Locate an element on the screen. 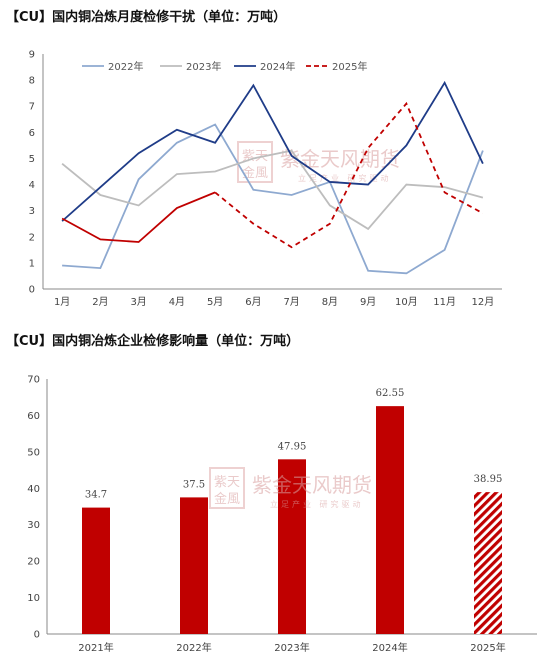 This screenshot has height=667, width=550. x-tick-label: 4月 is located at coordinates (177, 302).